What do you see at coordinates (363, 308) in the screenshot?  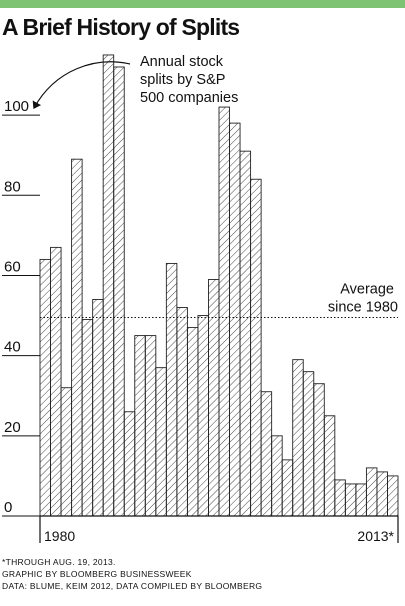 I see `average-label-line-2: since 1980` at bounding box center [363, 308].